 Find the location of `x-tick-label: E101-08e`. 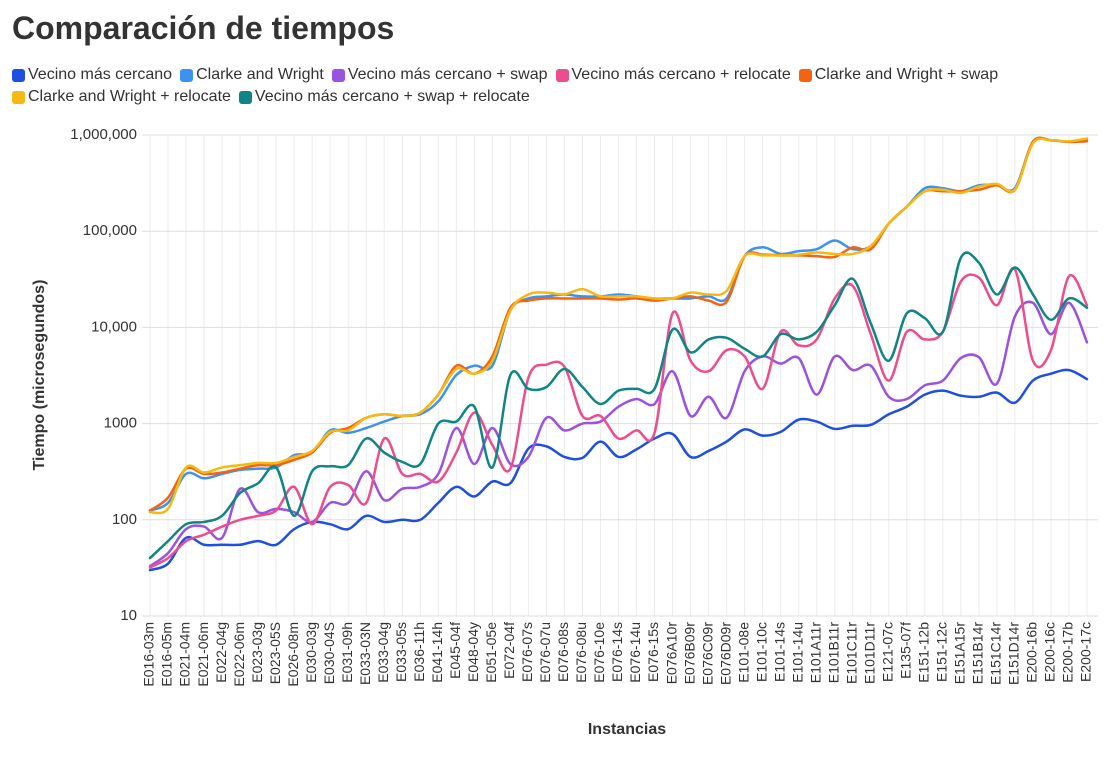

x-tick-label: E101-08e is located at coordinates (743, 652).